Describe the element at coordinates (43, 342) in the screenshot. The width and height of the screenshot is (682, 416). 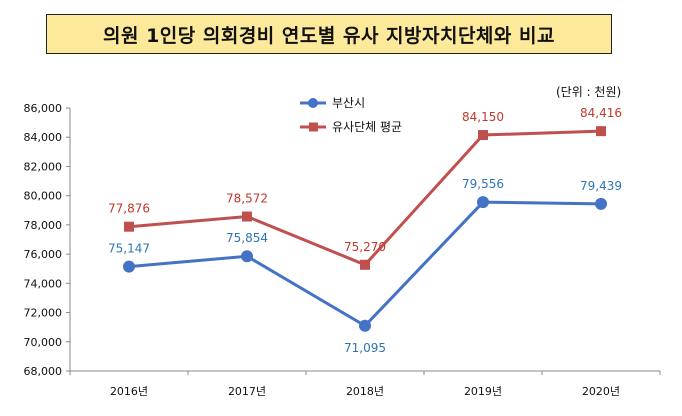
I see `y-tick-label: 70,000` at that location.